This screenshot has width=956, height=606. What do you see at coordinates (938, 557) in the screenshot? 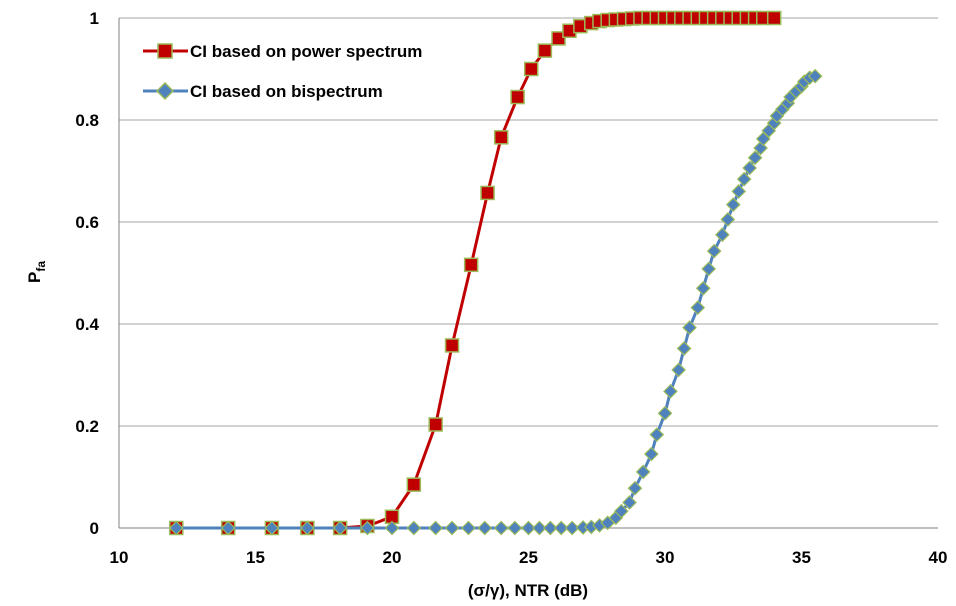
I see `x-tick-label: 40` at bounding box center [938, 557].